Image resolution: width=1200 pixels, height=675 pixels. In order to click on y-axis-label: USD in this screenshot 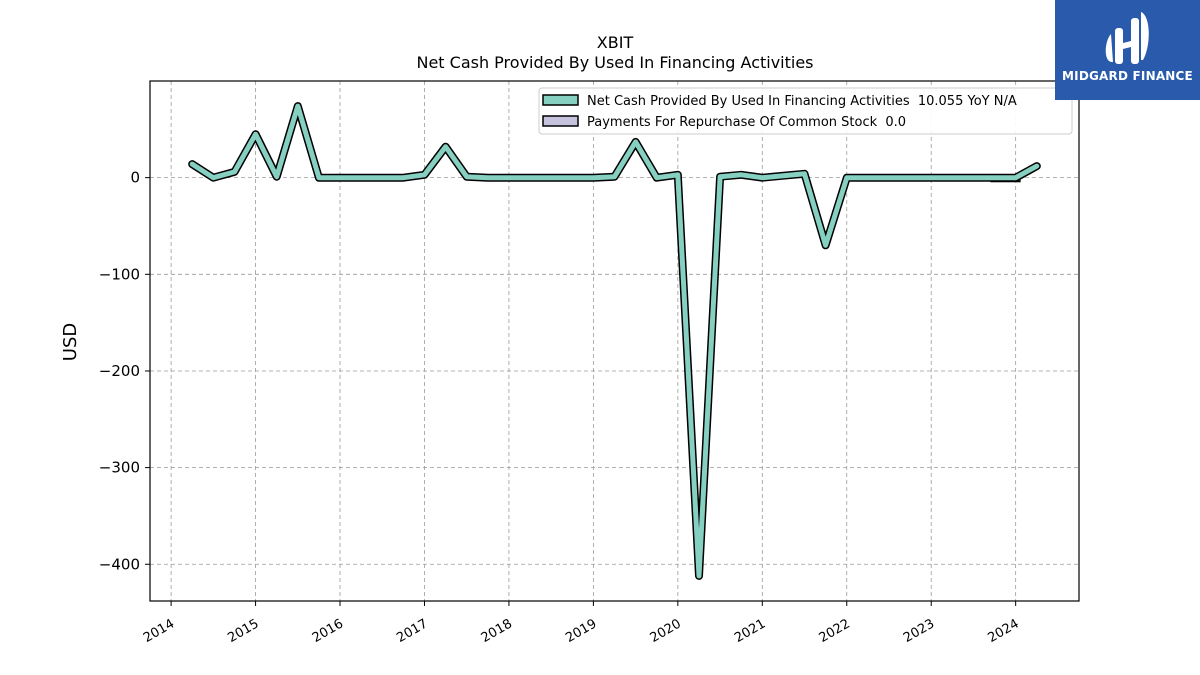, I will do `click(70, 342)`.